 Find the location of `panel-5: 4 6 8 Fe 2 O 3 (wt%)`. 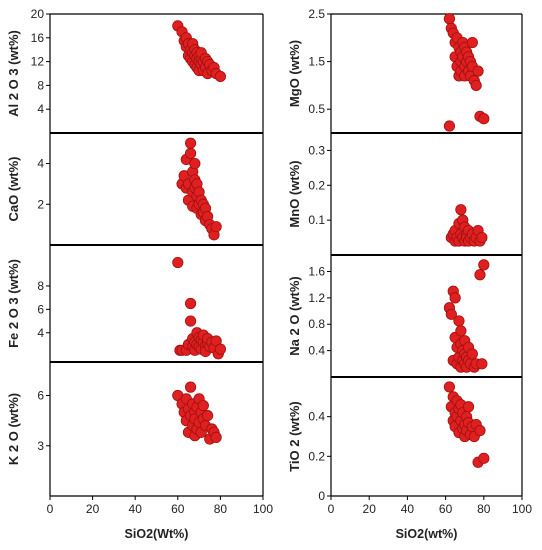

panel-5: 4 6 8 Fe 2 O 3 (wt%) is located at coordinates (135, 303).